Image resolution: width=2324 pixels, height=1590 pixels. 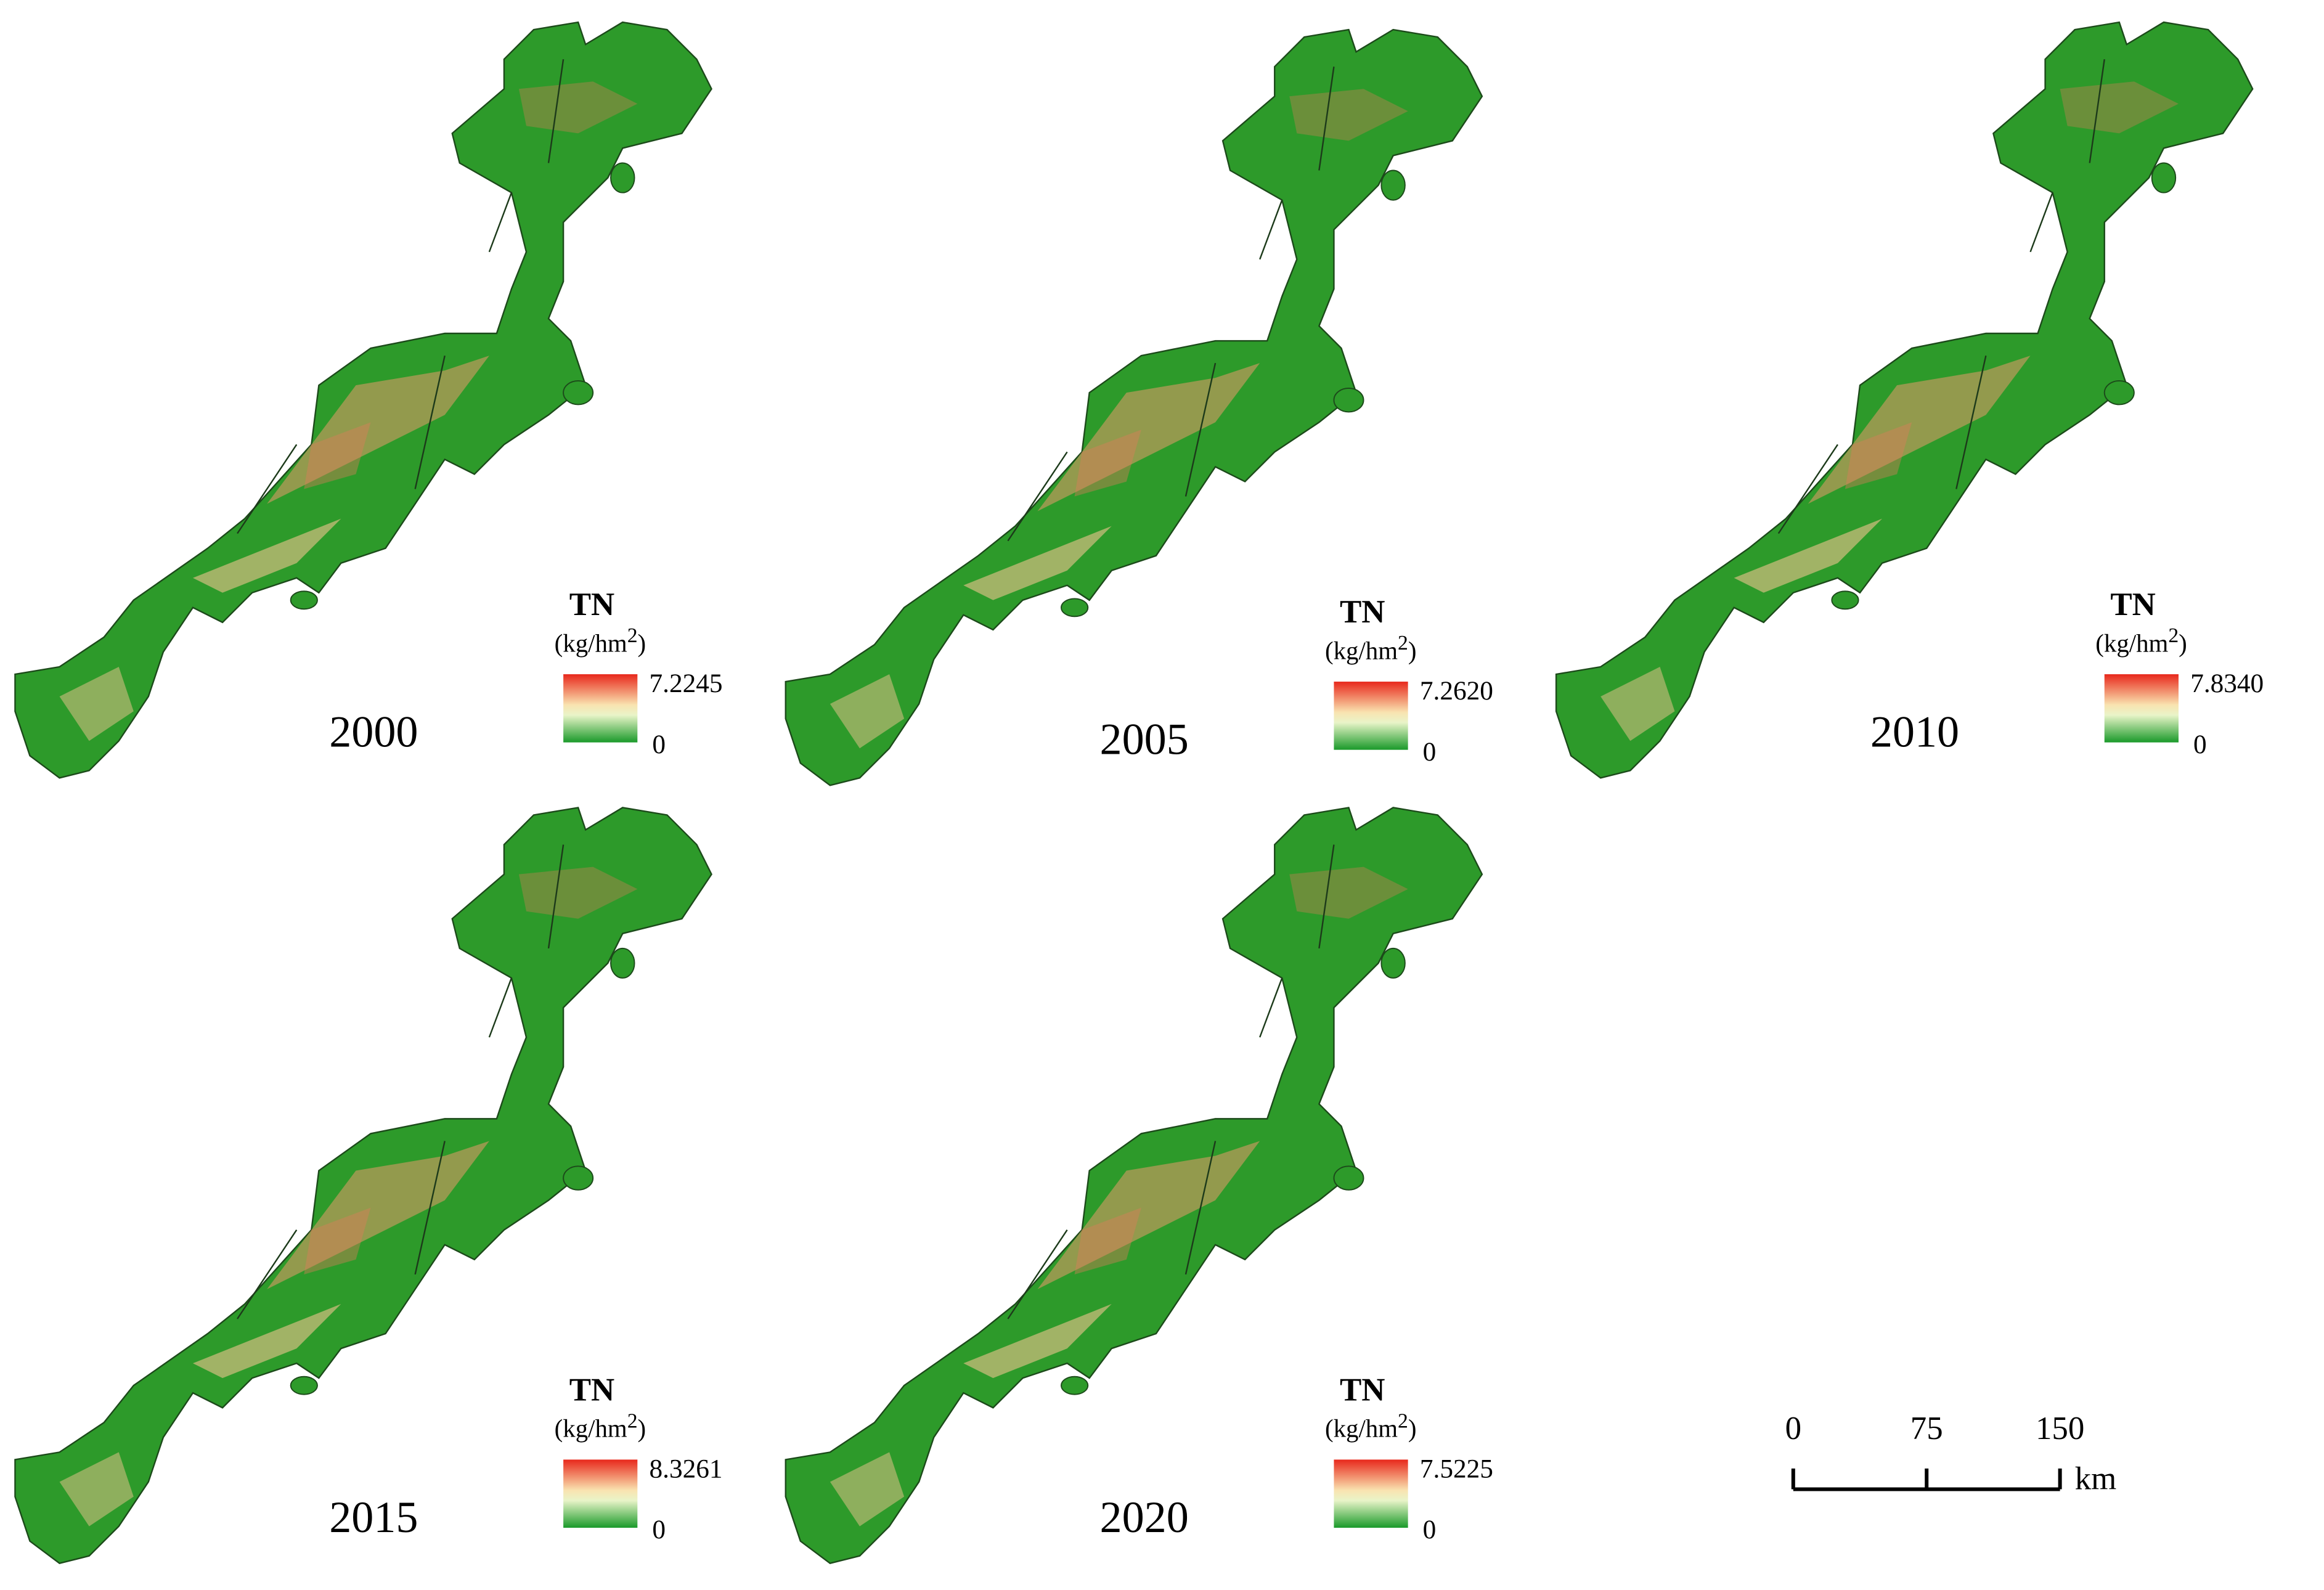 What do you see at coordinates (2060, 1428) in the screenshot?
I see `scale-bar-label: 150` at bounding box center [2060, 1428].